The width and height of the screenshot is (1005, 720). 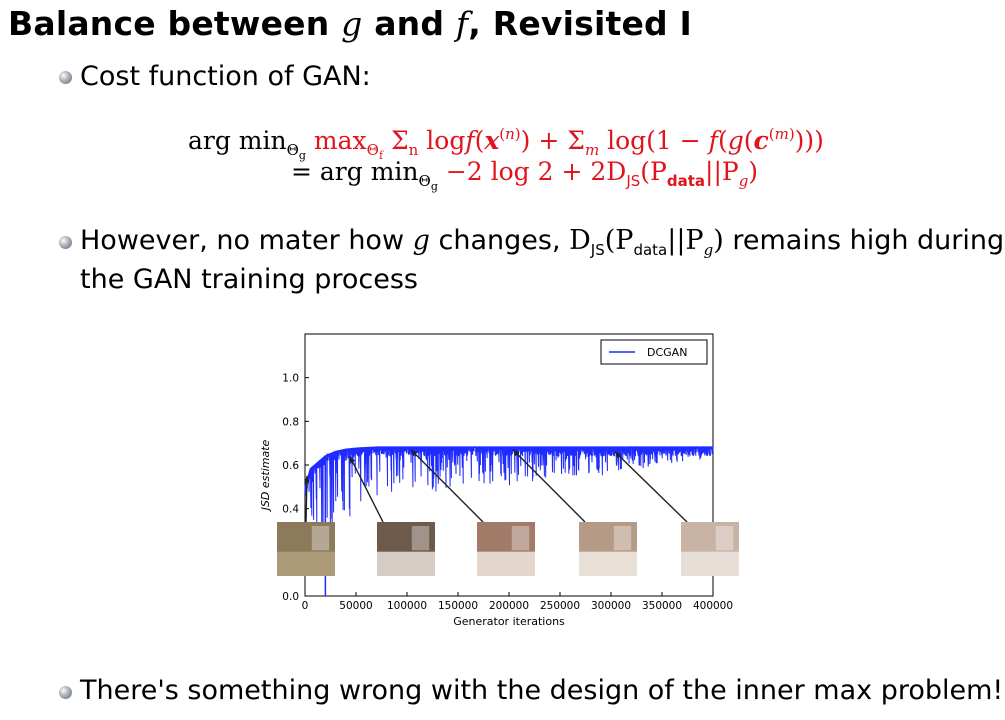 What do you see at coordinates (242, 240) in the screenshot?
I see `bullet-2-part-1: However, no mater how` at bounding box center [242, 240].